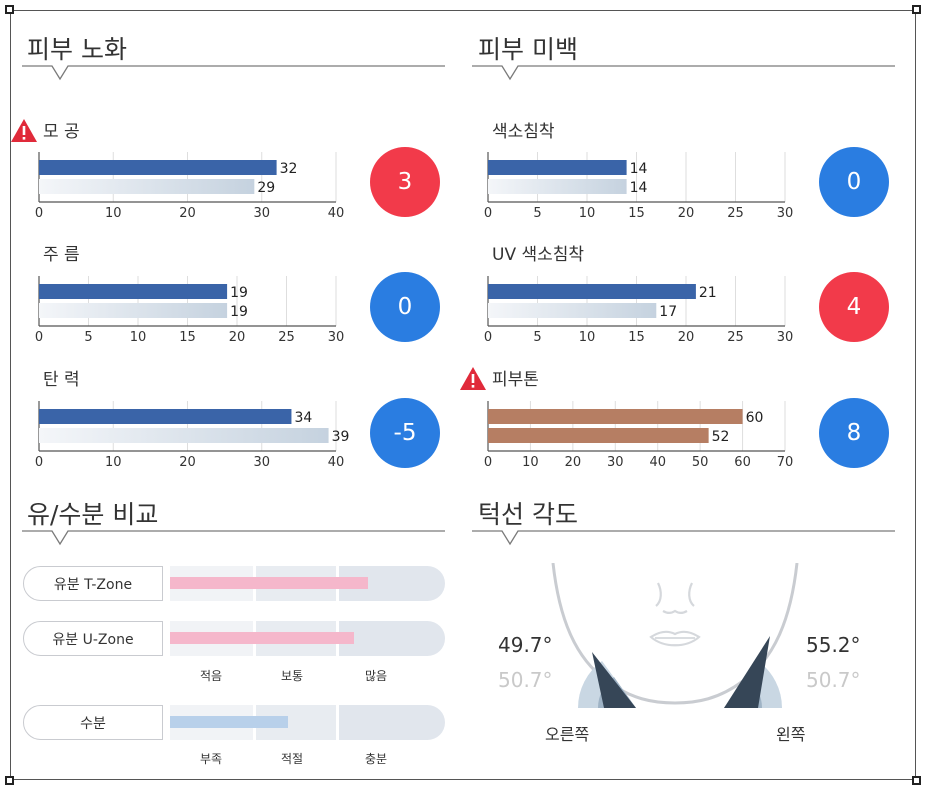 This screenshot has height=792, width=929. I want to click on face-outline-illustration, so click(675, 634).